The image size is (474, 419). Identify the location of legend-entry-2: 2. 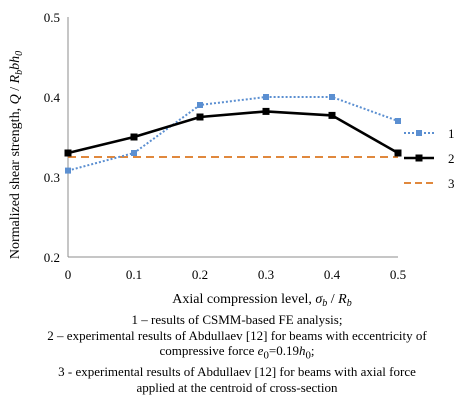
(429, 158).